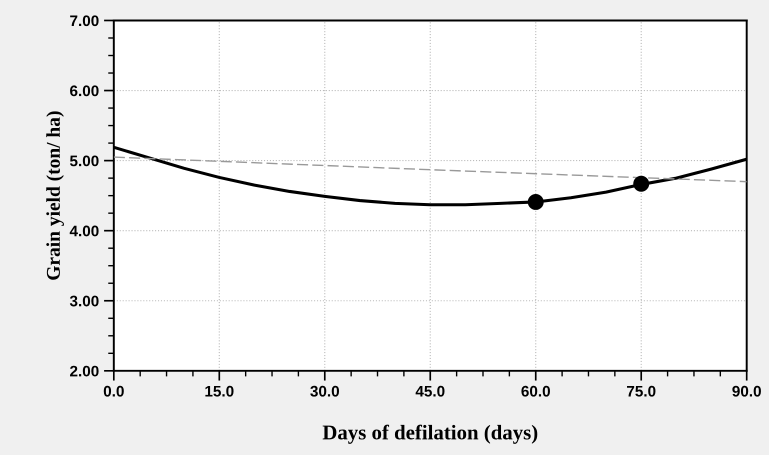 This screenshot has width=769, height=455. I want to click on y-tick-label: 3.00, so click(84, 301).